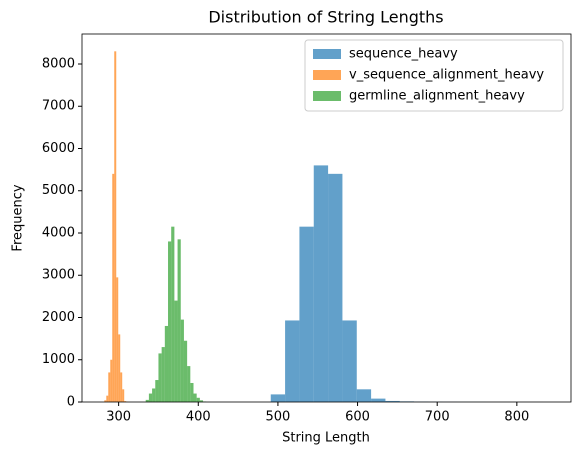 The image size is (580, 455). What do you see at coordinates (198, 417) in the screenshot?
I see `x-tick-label: 400` at bounding box center [198, 417].